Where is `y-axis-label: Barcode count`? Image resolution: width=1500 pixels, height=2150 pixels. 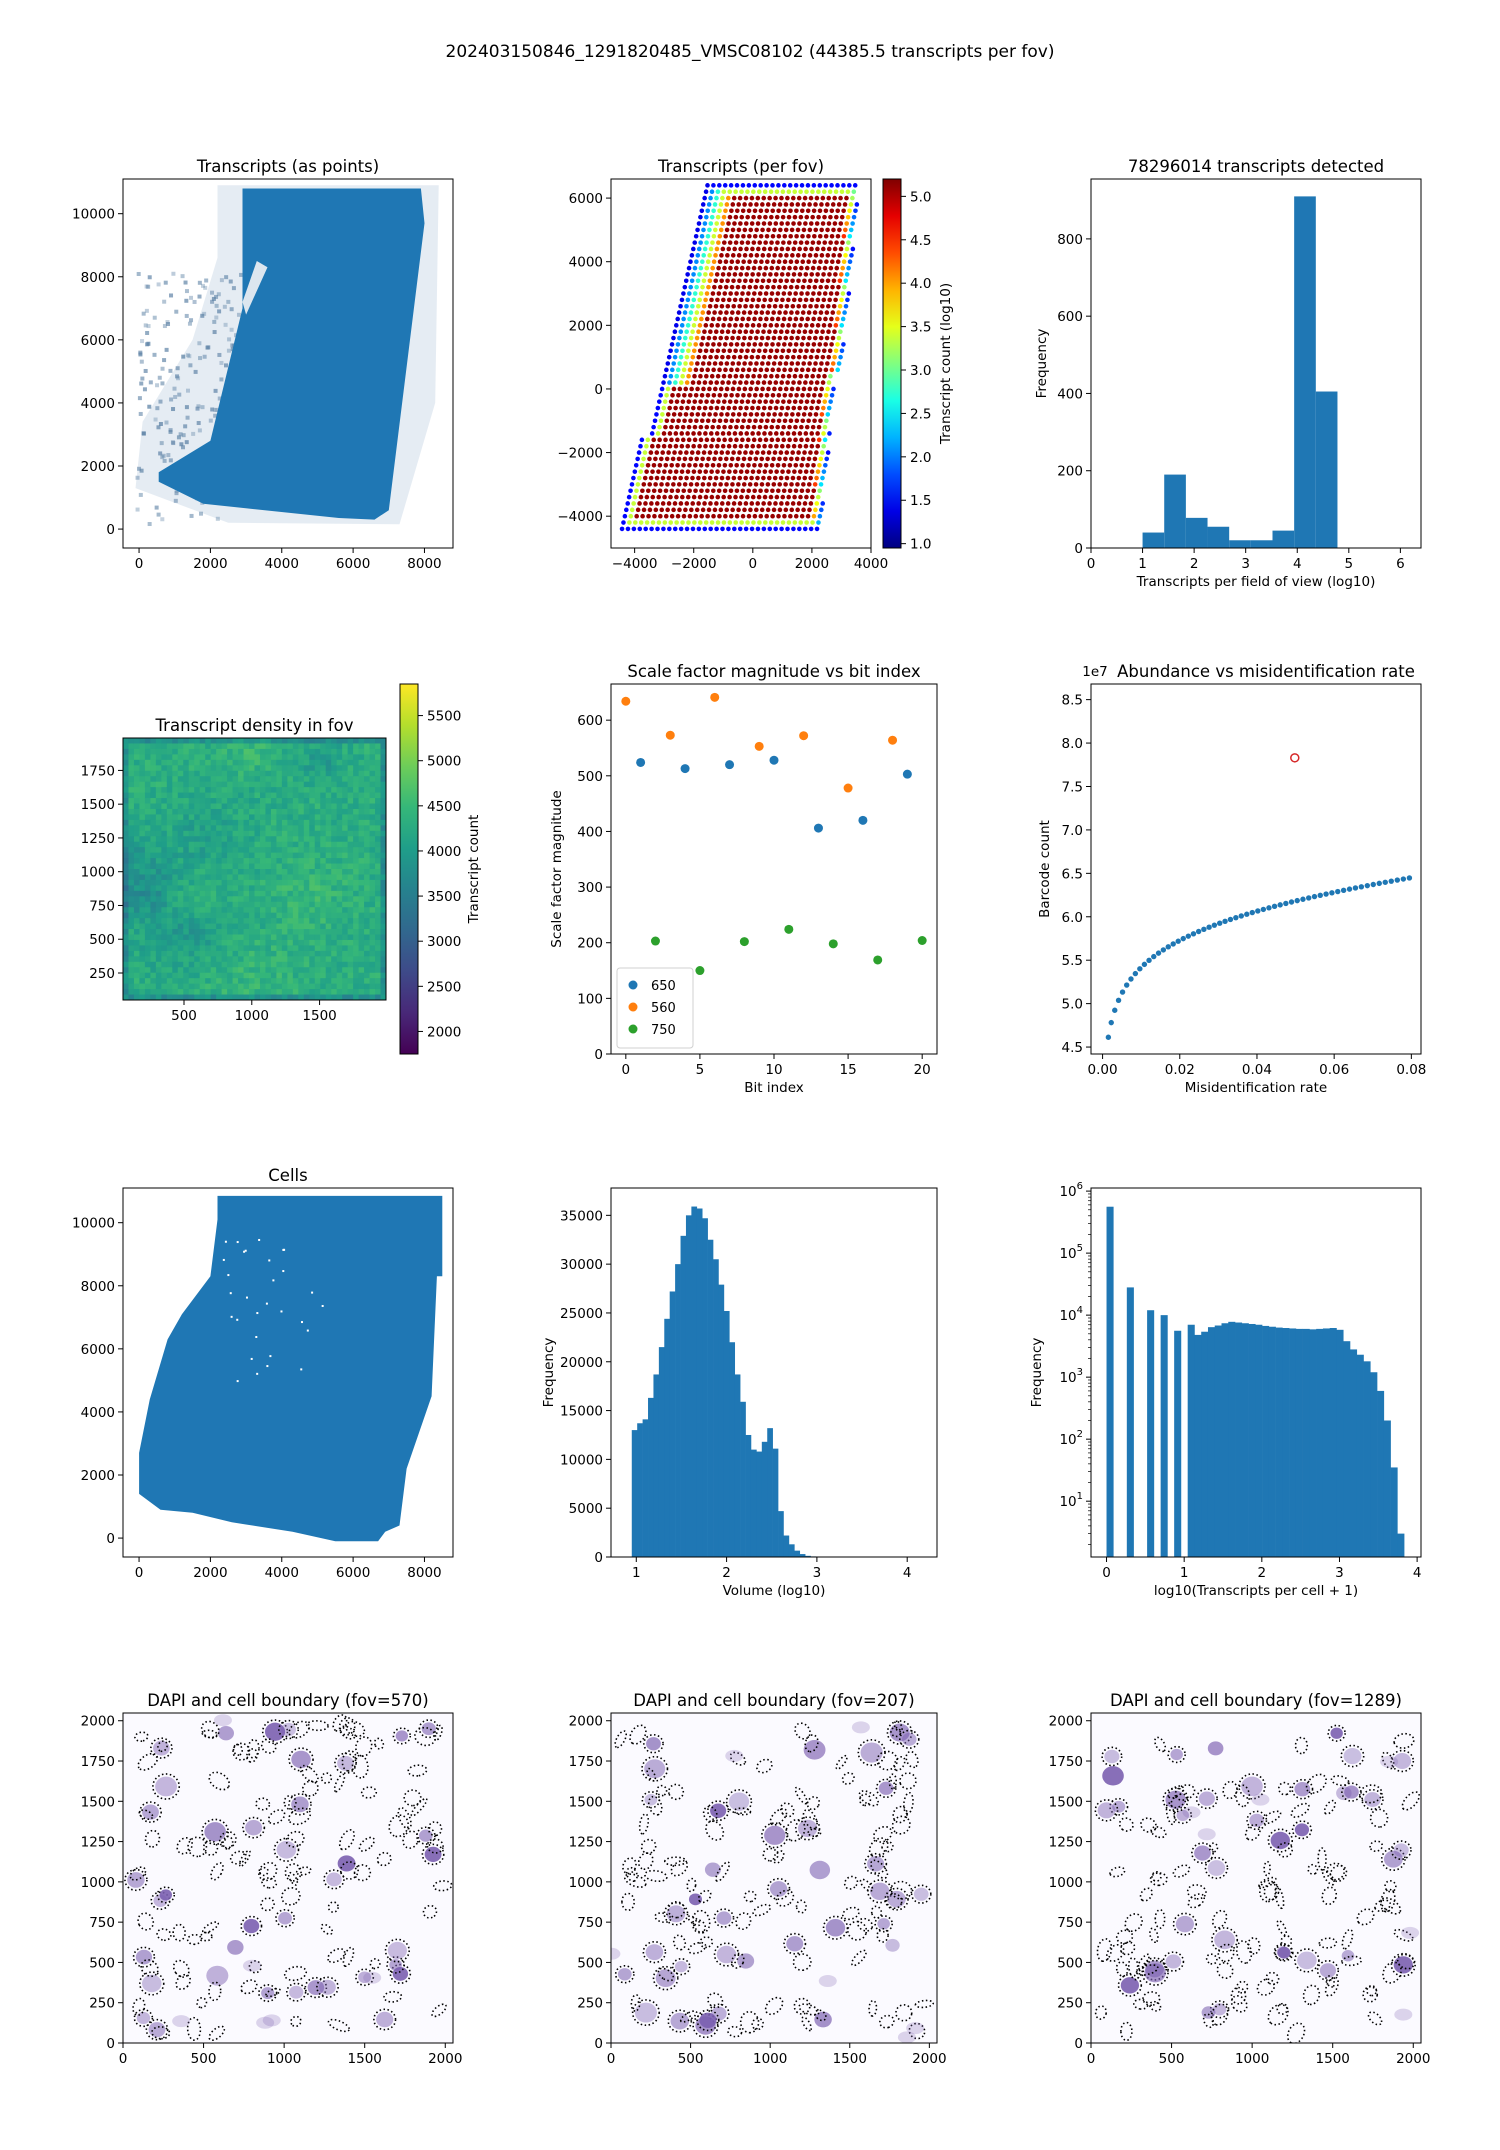
y-axis-label: Barcode count is located at coordinates (1045, 869).